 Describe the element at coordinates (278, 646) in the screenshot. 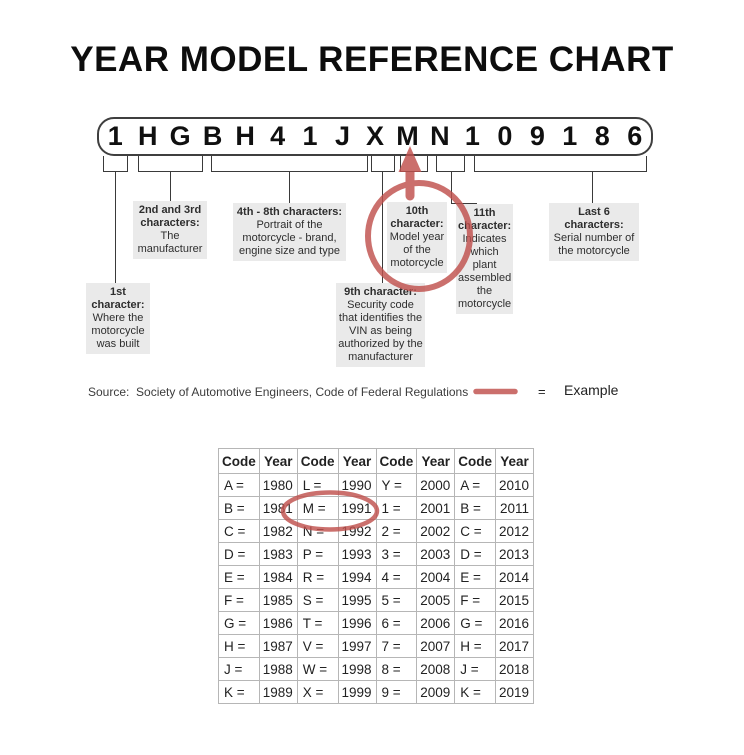

I see `year-cell: 1987` at that location.